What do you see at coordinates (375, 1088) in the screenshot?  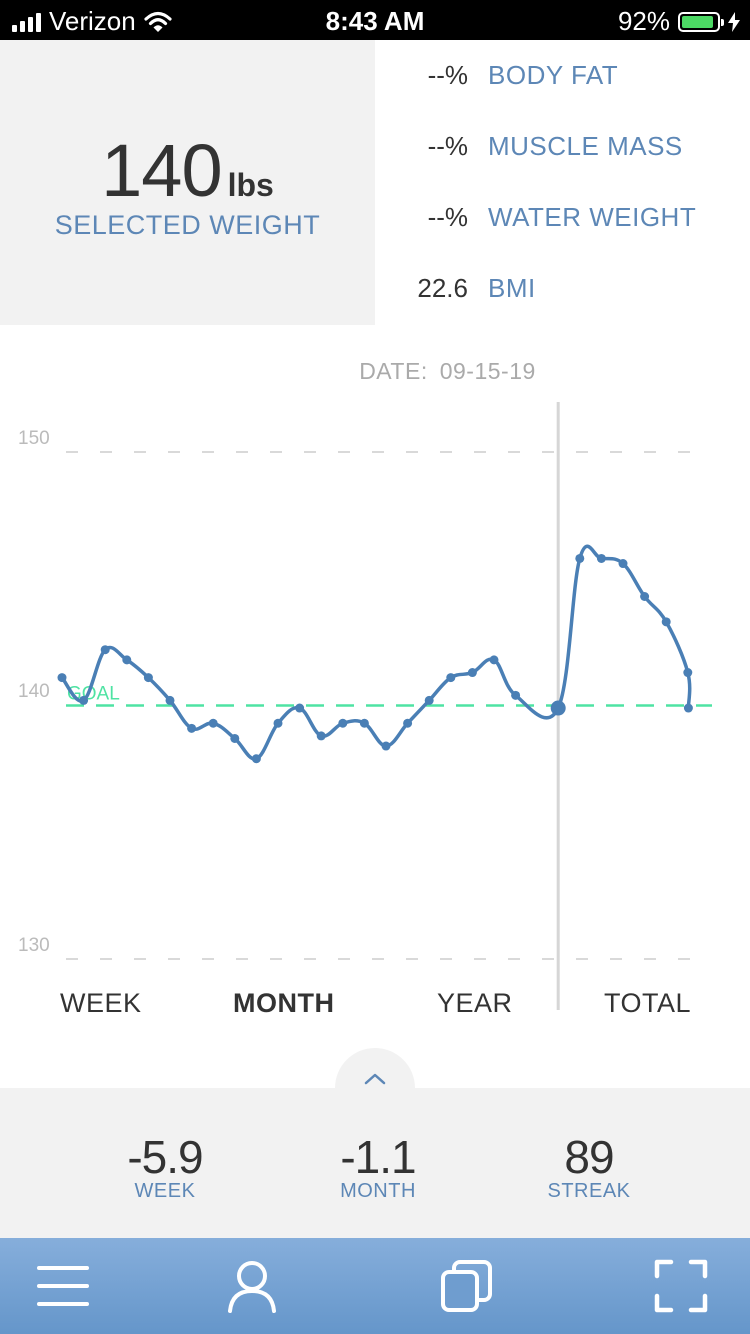 I see `expand-handle` at bounding box center [375, 1088].